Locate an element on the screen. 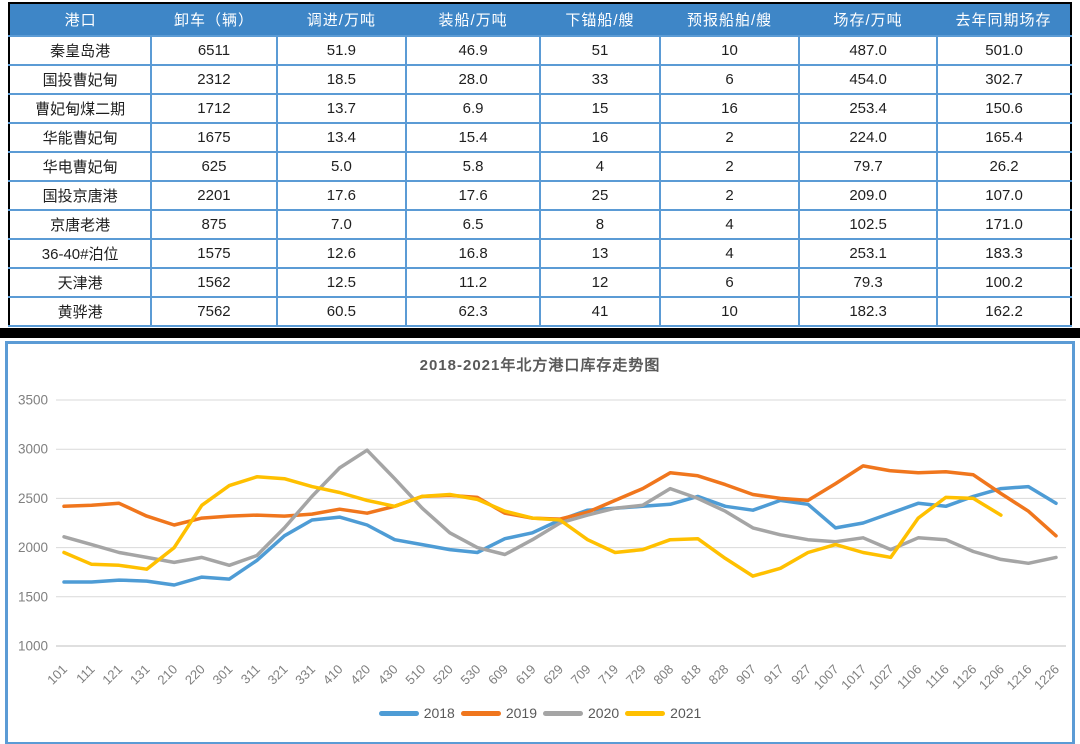 The width and height of the screenshot is (1080, 744). x-axis-label: 321 is located at coordinates (278, 675).